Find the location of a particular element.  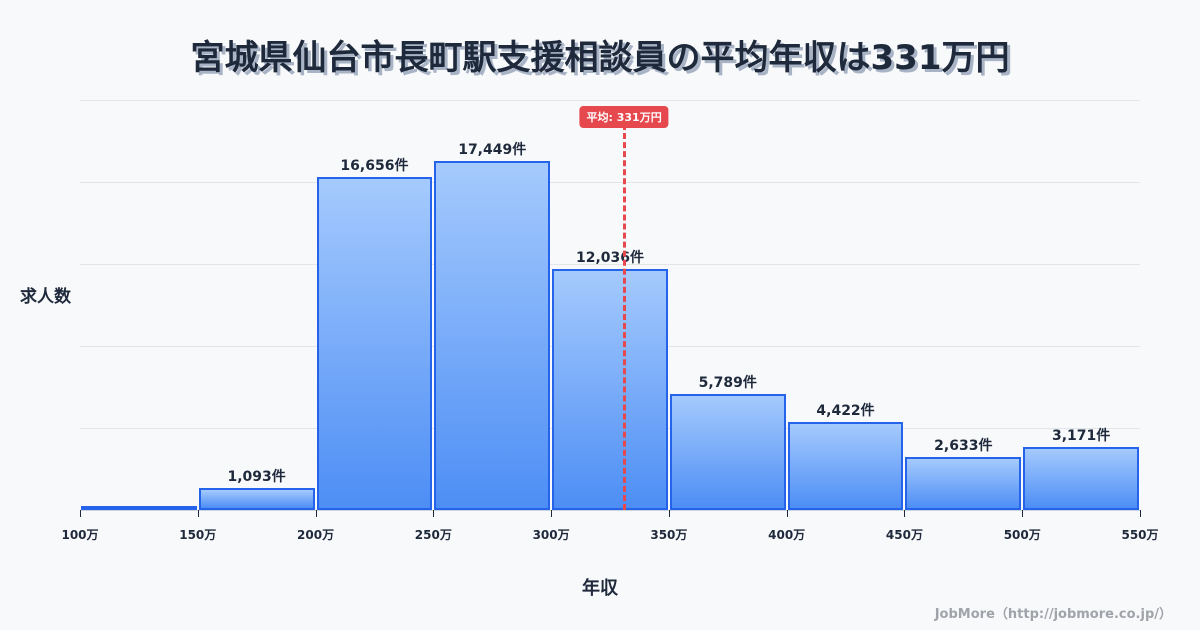

x-tick-label: 300万 is located at coordinates (551, 535).